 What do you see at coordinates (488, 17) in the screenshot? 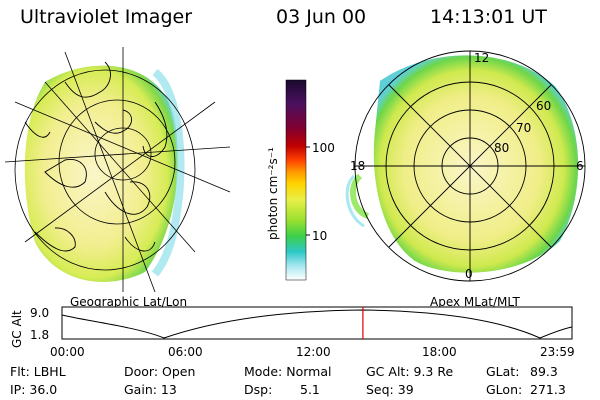
I see `observation-time: 14:13:01 UT` at bounding box center [488, 17].